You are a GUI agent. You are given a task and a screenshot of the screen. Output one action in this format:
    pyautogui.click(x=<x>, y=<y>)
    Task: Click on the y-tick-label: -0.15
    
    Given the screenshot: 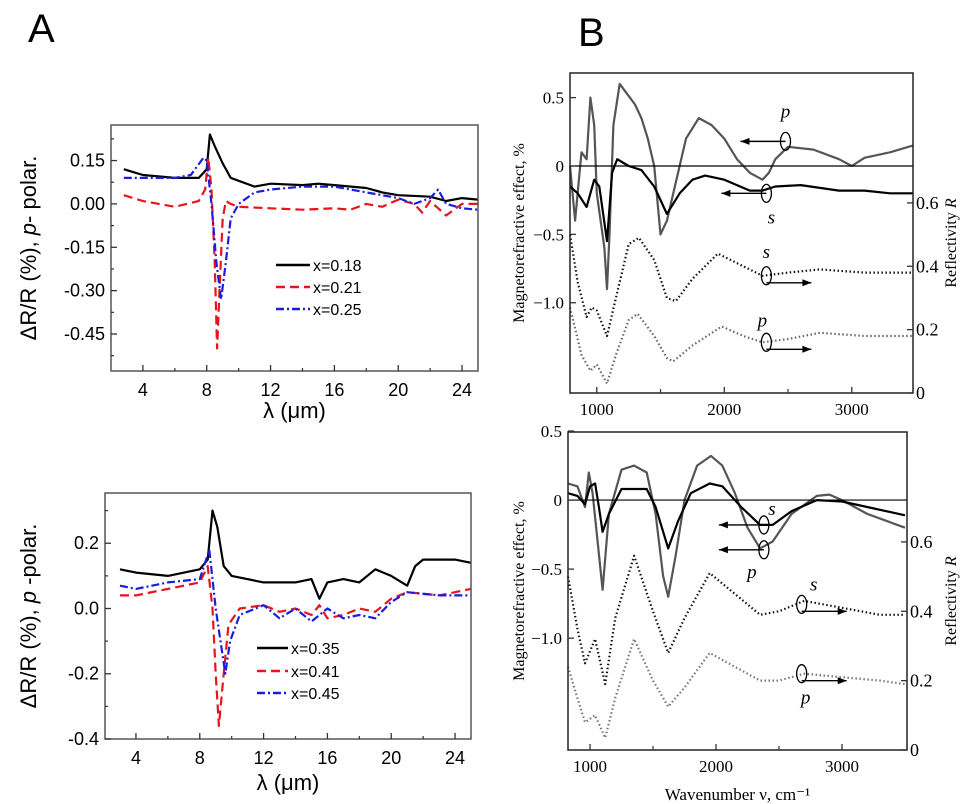 What is the action you would take?
    pyautogui.click(x=84, y=247)
    